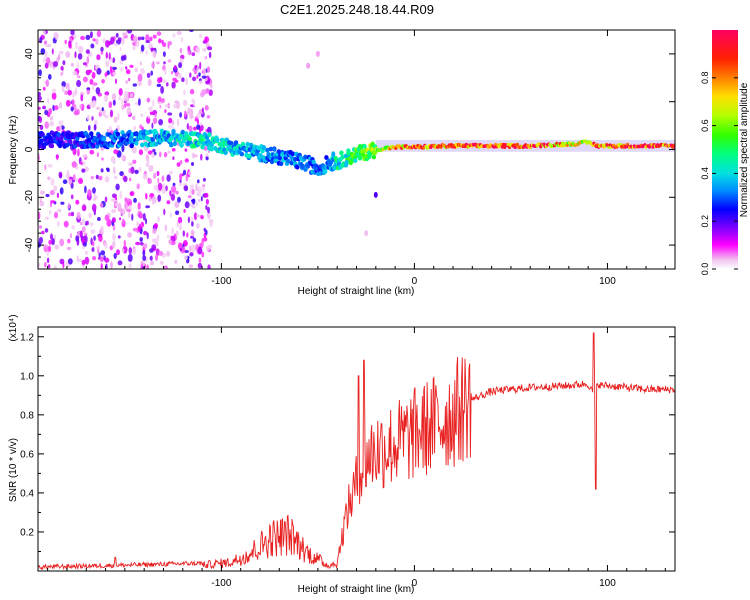 Image resolution: width=750 pixels, height=600 pixels. Describe the element at coordinates (356, 291) in the screenshot. I see `spectrogram-x-label: Height of straight line (km)` at that location.